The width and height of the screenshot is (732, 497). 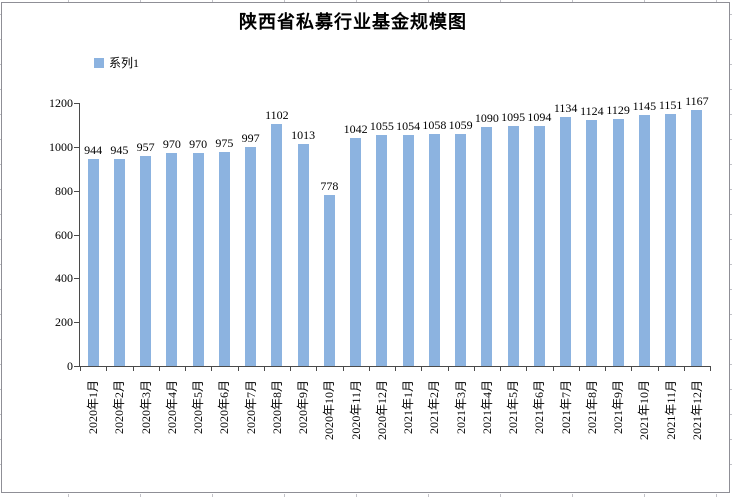 I want to click on data-label: 1058, so click(x=434, y=125).